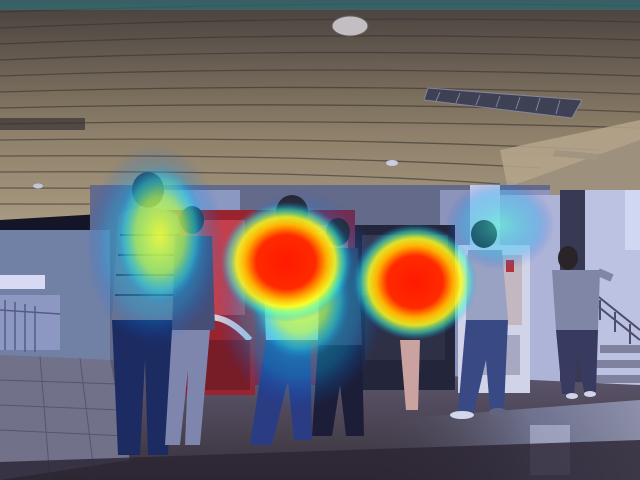  What do you see at coordinates (503, 103) in the screenshot?
I see `ceiling-vent` at bounding box center [503, 103].